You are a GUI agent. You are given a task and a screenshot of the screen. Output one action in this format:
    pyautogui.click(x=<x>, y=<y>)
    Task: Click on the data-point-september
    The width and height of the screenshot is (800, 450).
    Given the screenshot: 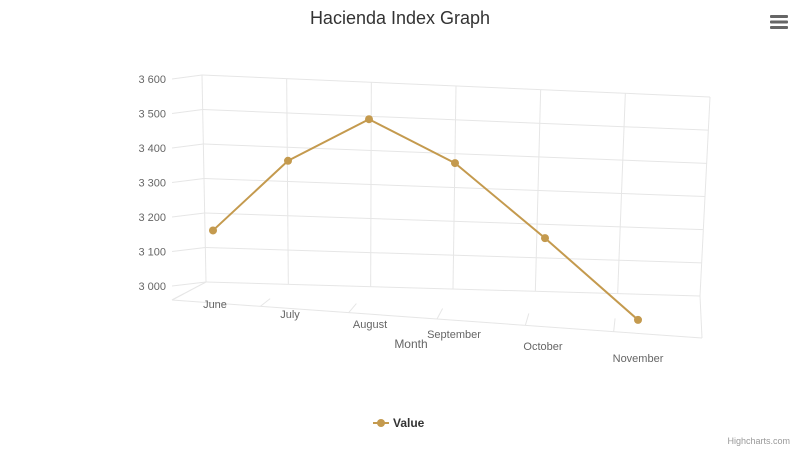 What is the action you would take?
    pyautogui.click(x=455, y=163)
    